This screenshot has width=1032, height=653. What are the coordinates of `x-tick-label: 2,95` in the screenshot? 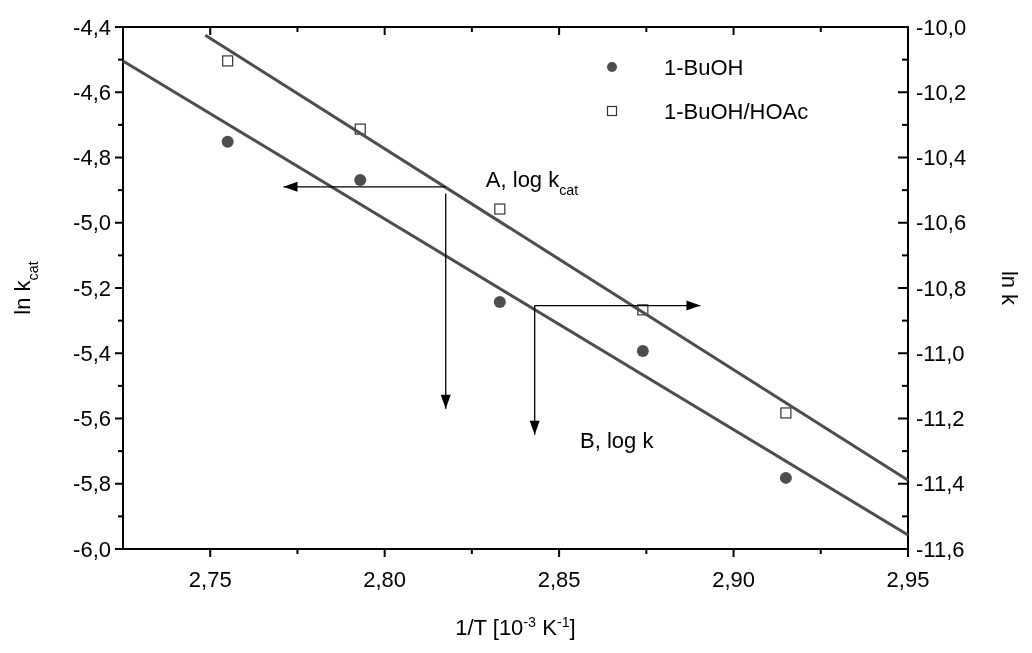 It's located at (908, 579).